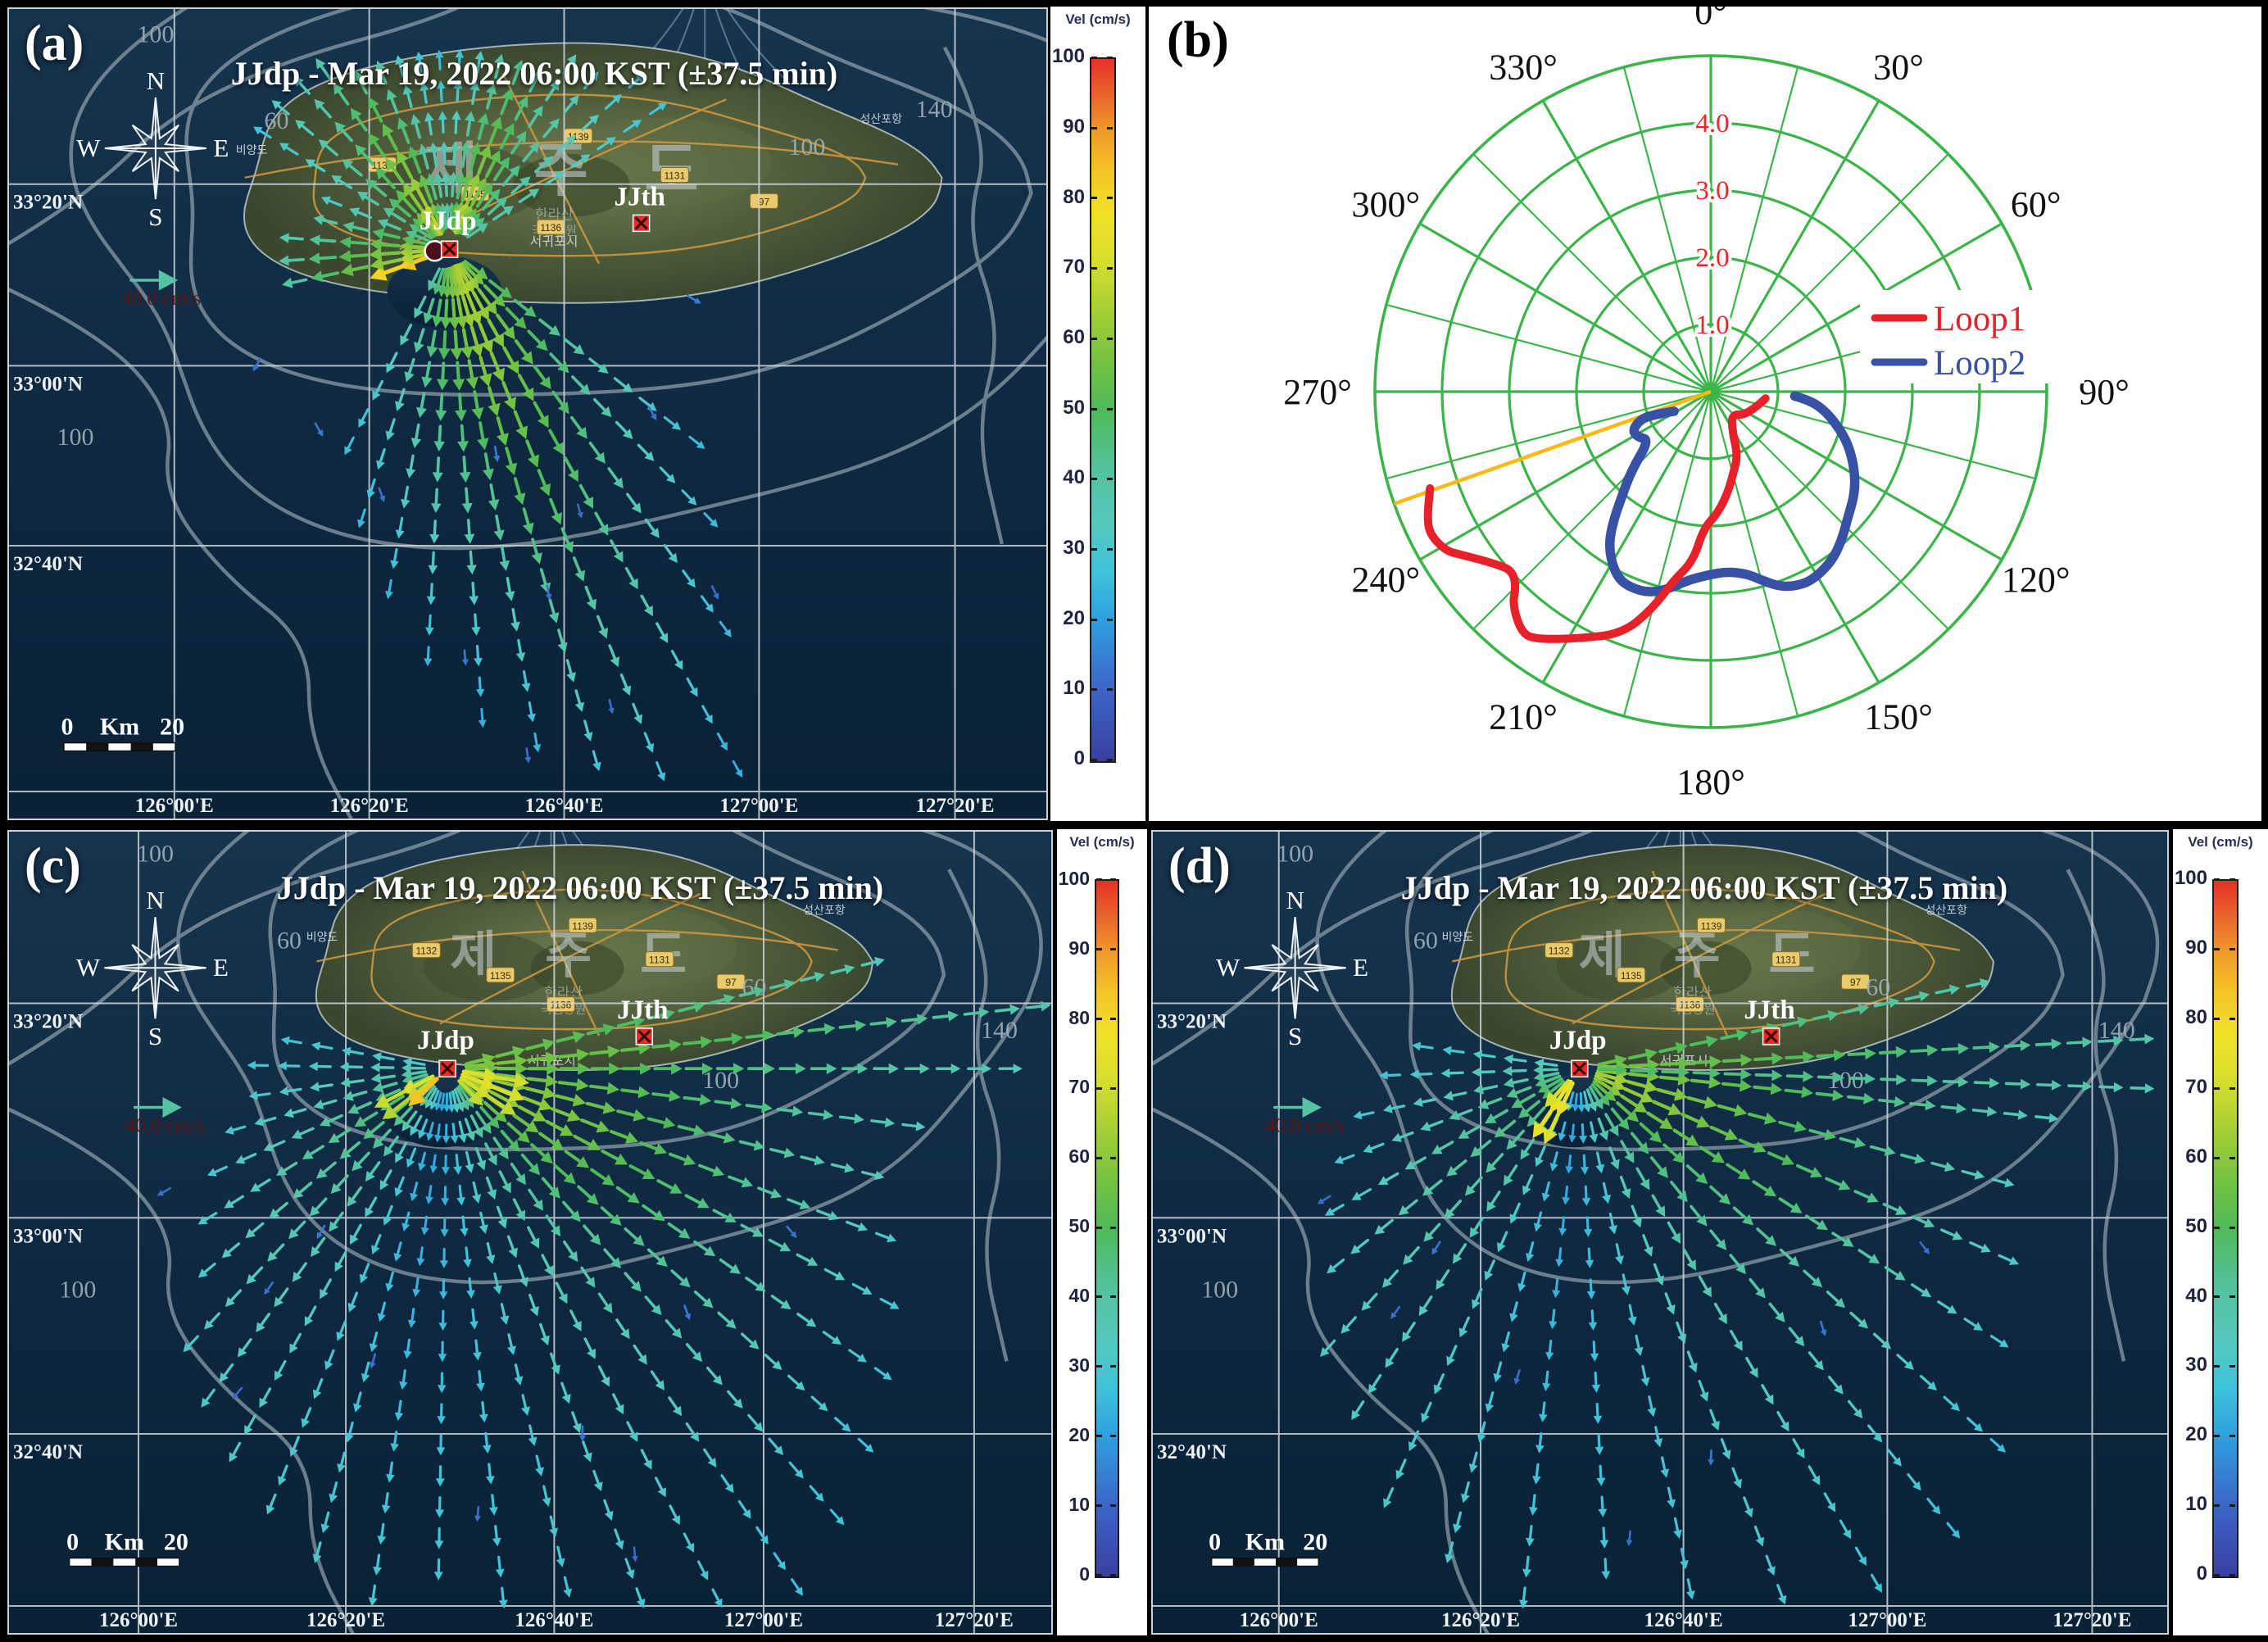 This screenshot has width=2268, height=1642. I want to click on road-badge, so click(1855, 981).